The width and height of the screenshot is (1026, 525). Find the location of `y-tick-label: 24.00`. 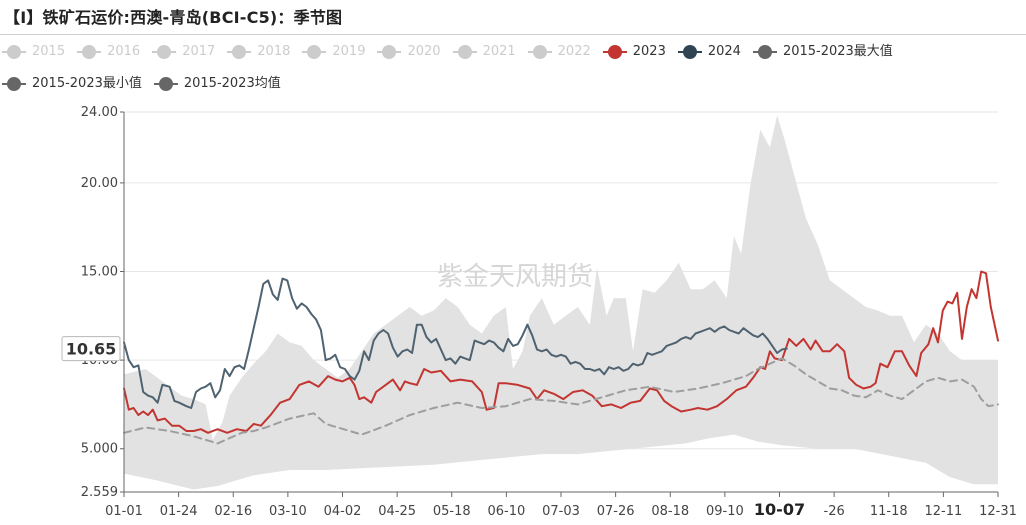

y-tick-label: 24.00 is located at coordinates (99, 112).